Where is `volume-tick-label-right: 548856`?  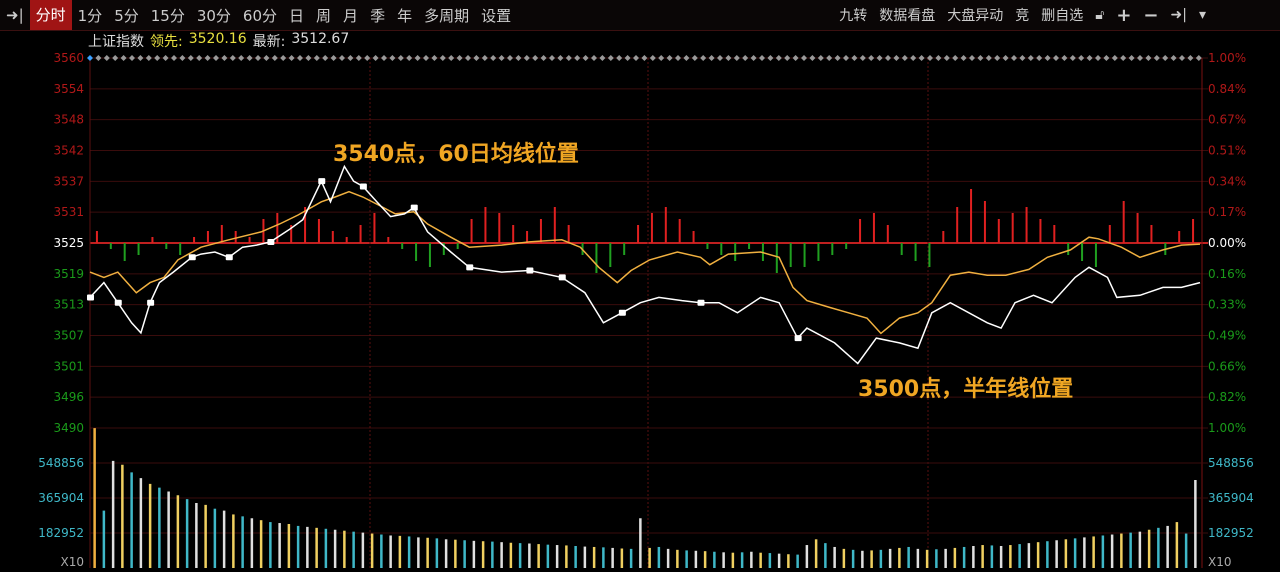
volume-tick-label-right: 548856 is located at coordinates (1231, 463).